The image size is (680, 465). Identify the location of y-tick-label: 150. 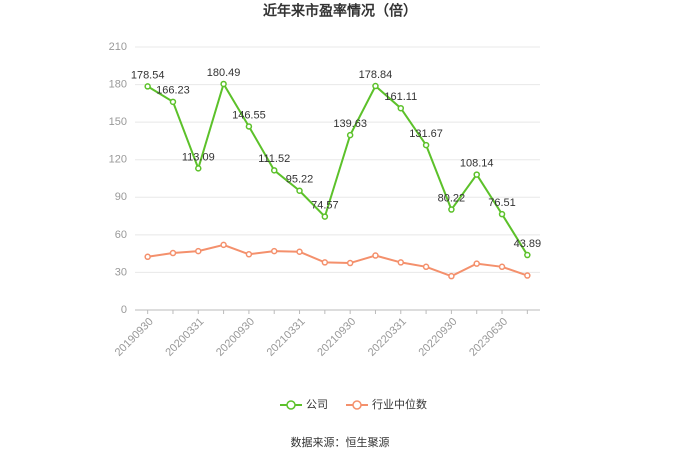
(118, 122).